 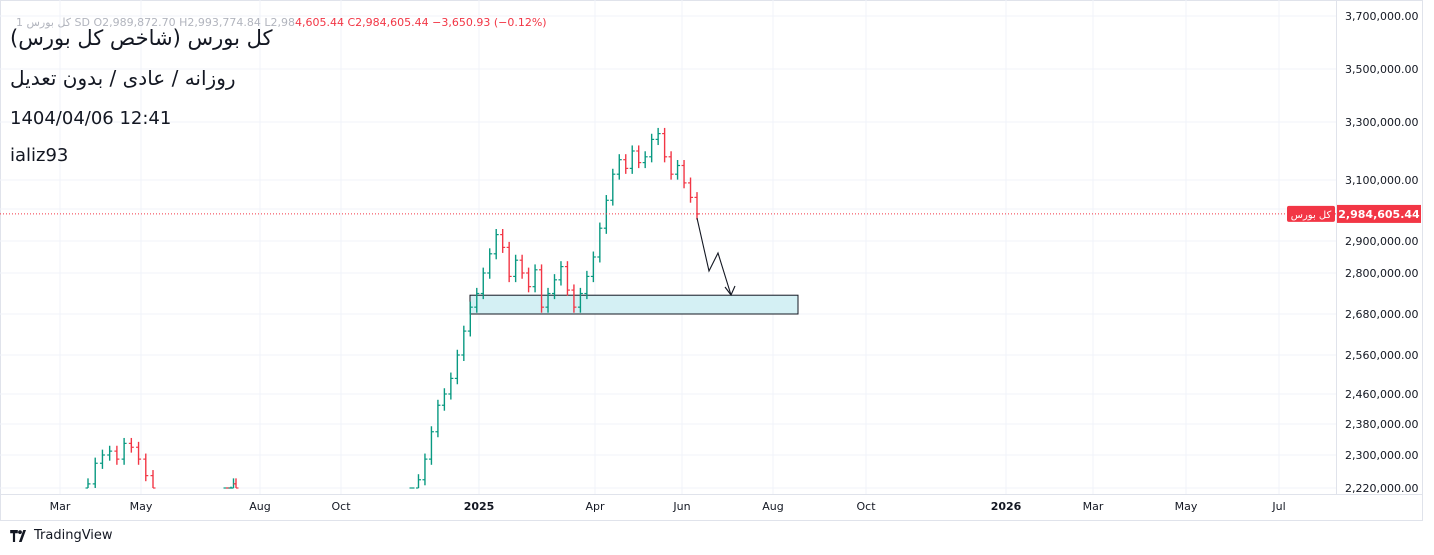 I want to click on x-tick-label: 2026, so click(x=1006, y=506).